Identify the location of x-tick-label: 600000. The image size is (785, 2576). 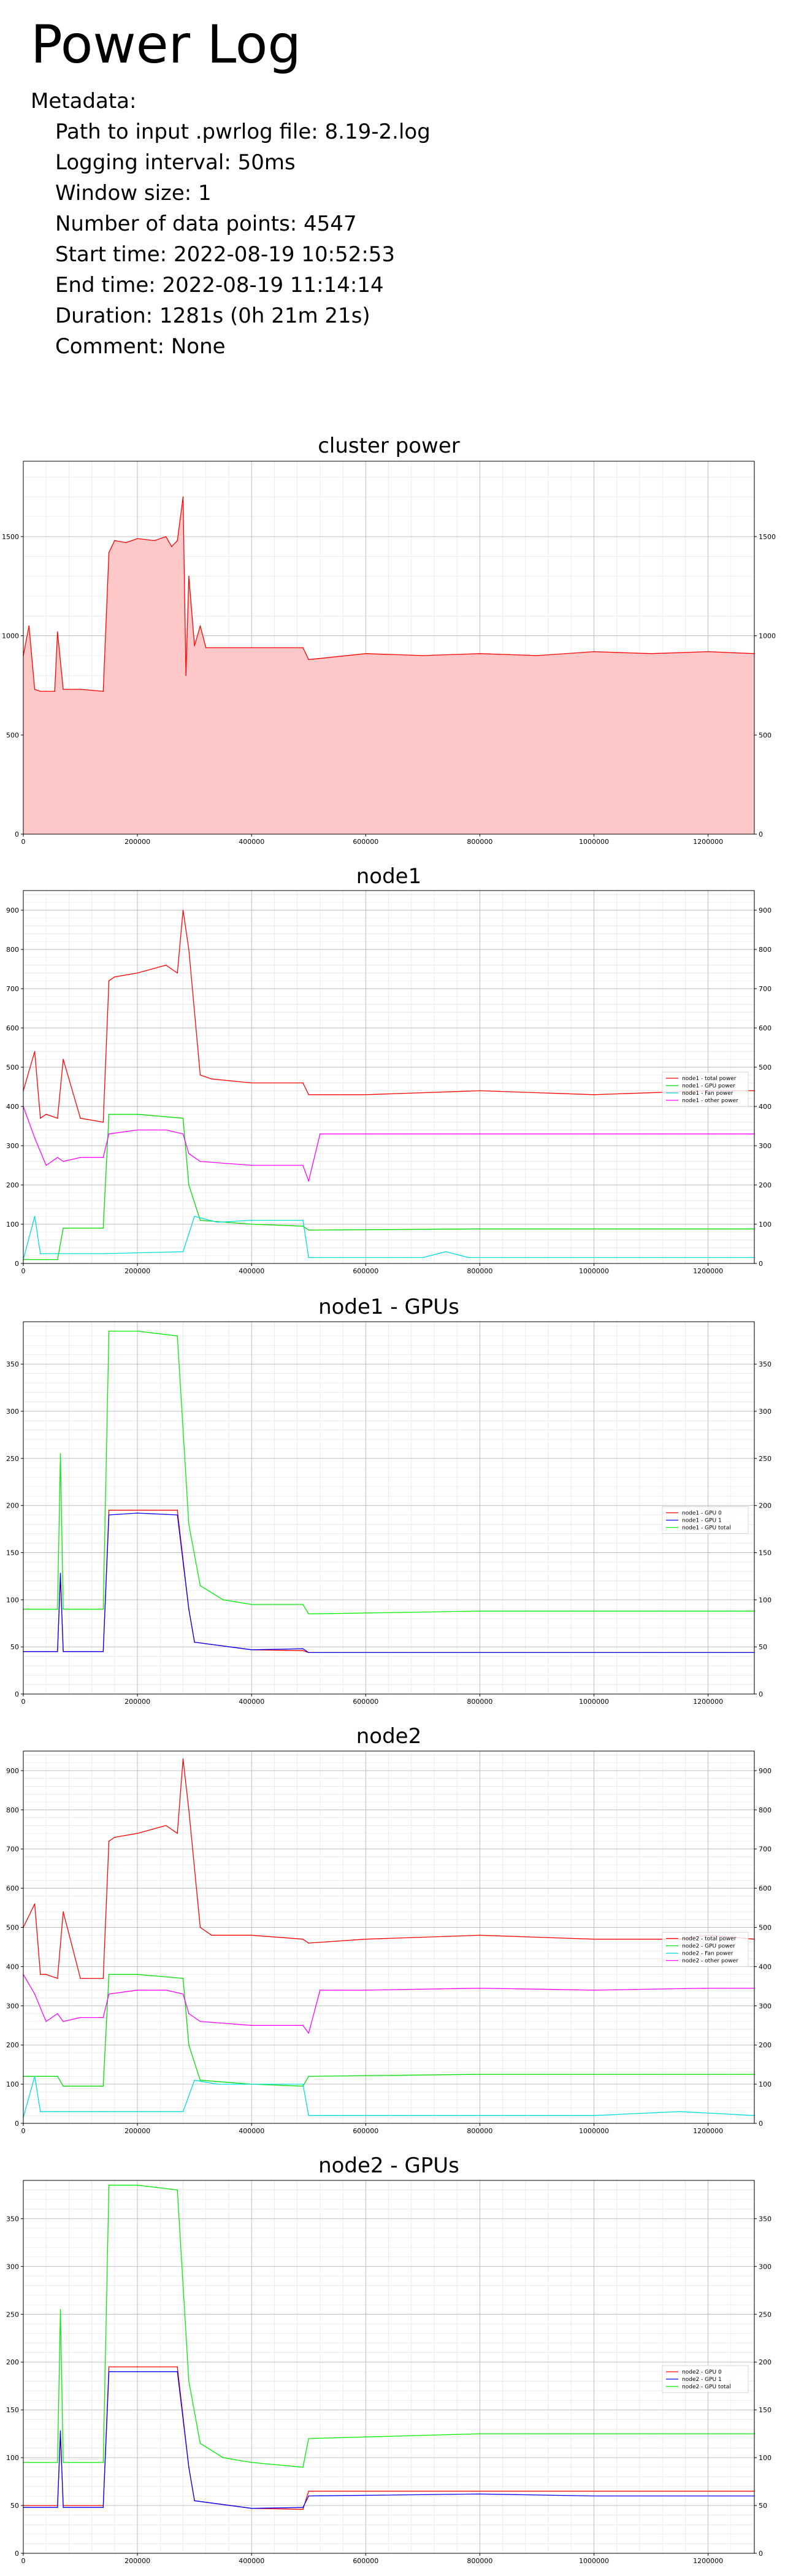
(366, 1271).